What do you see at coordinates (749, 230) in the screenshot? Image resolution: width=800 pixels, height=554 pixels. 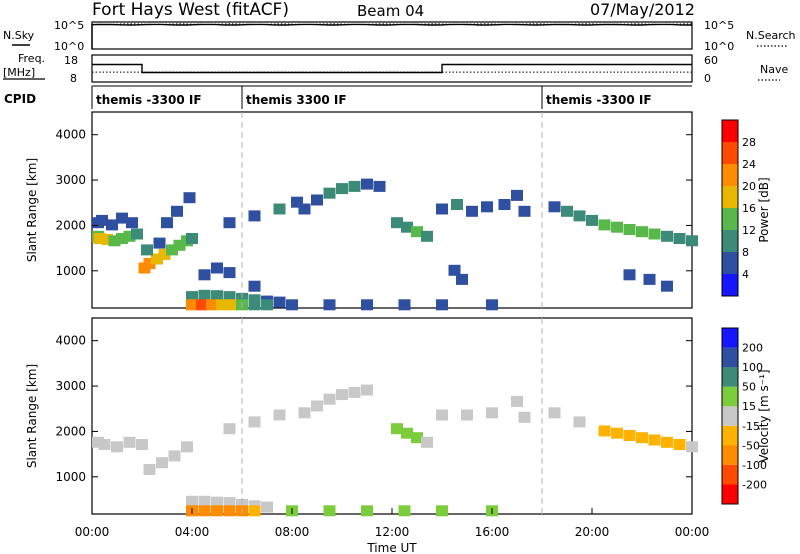 I see `power-colorbar-tick: 12` at bounding box center [749, 230].